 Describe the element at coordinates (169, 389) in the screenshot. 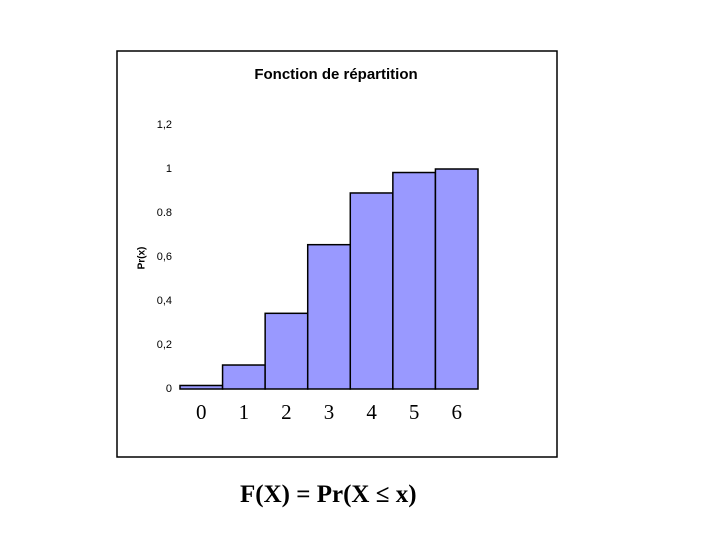

I see `y-tick-label: 0` at that location.